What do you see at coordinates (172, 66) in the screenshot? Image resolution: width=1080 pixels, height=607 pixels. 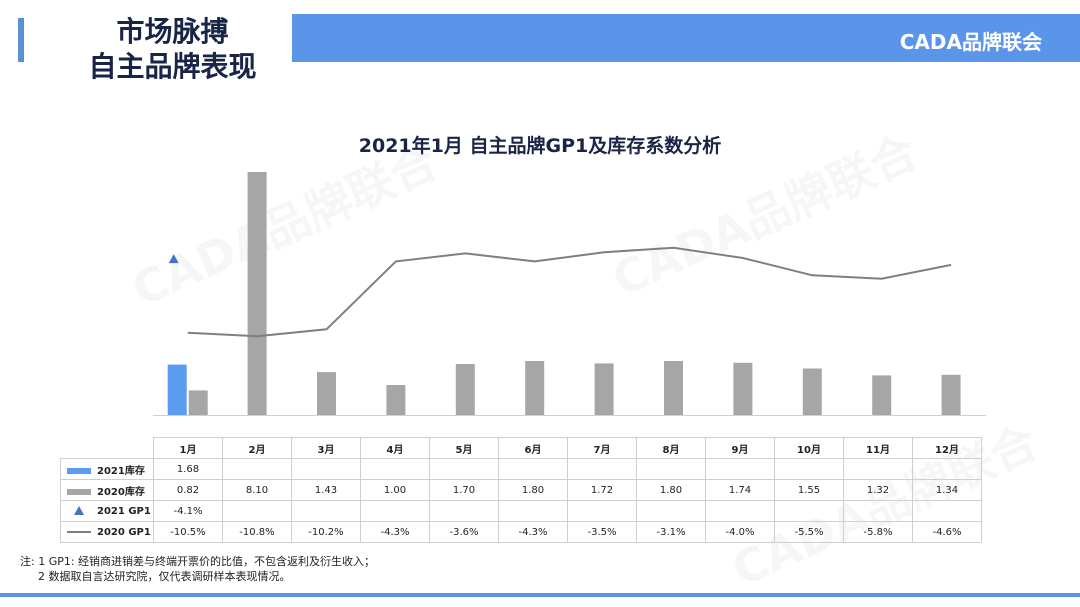 I see `page-title-line2: 自主品牌表现` at bounding box center [172, 66].